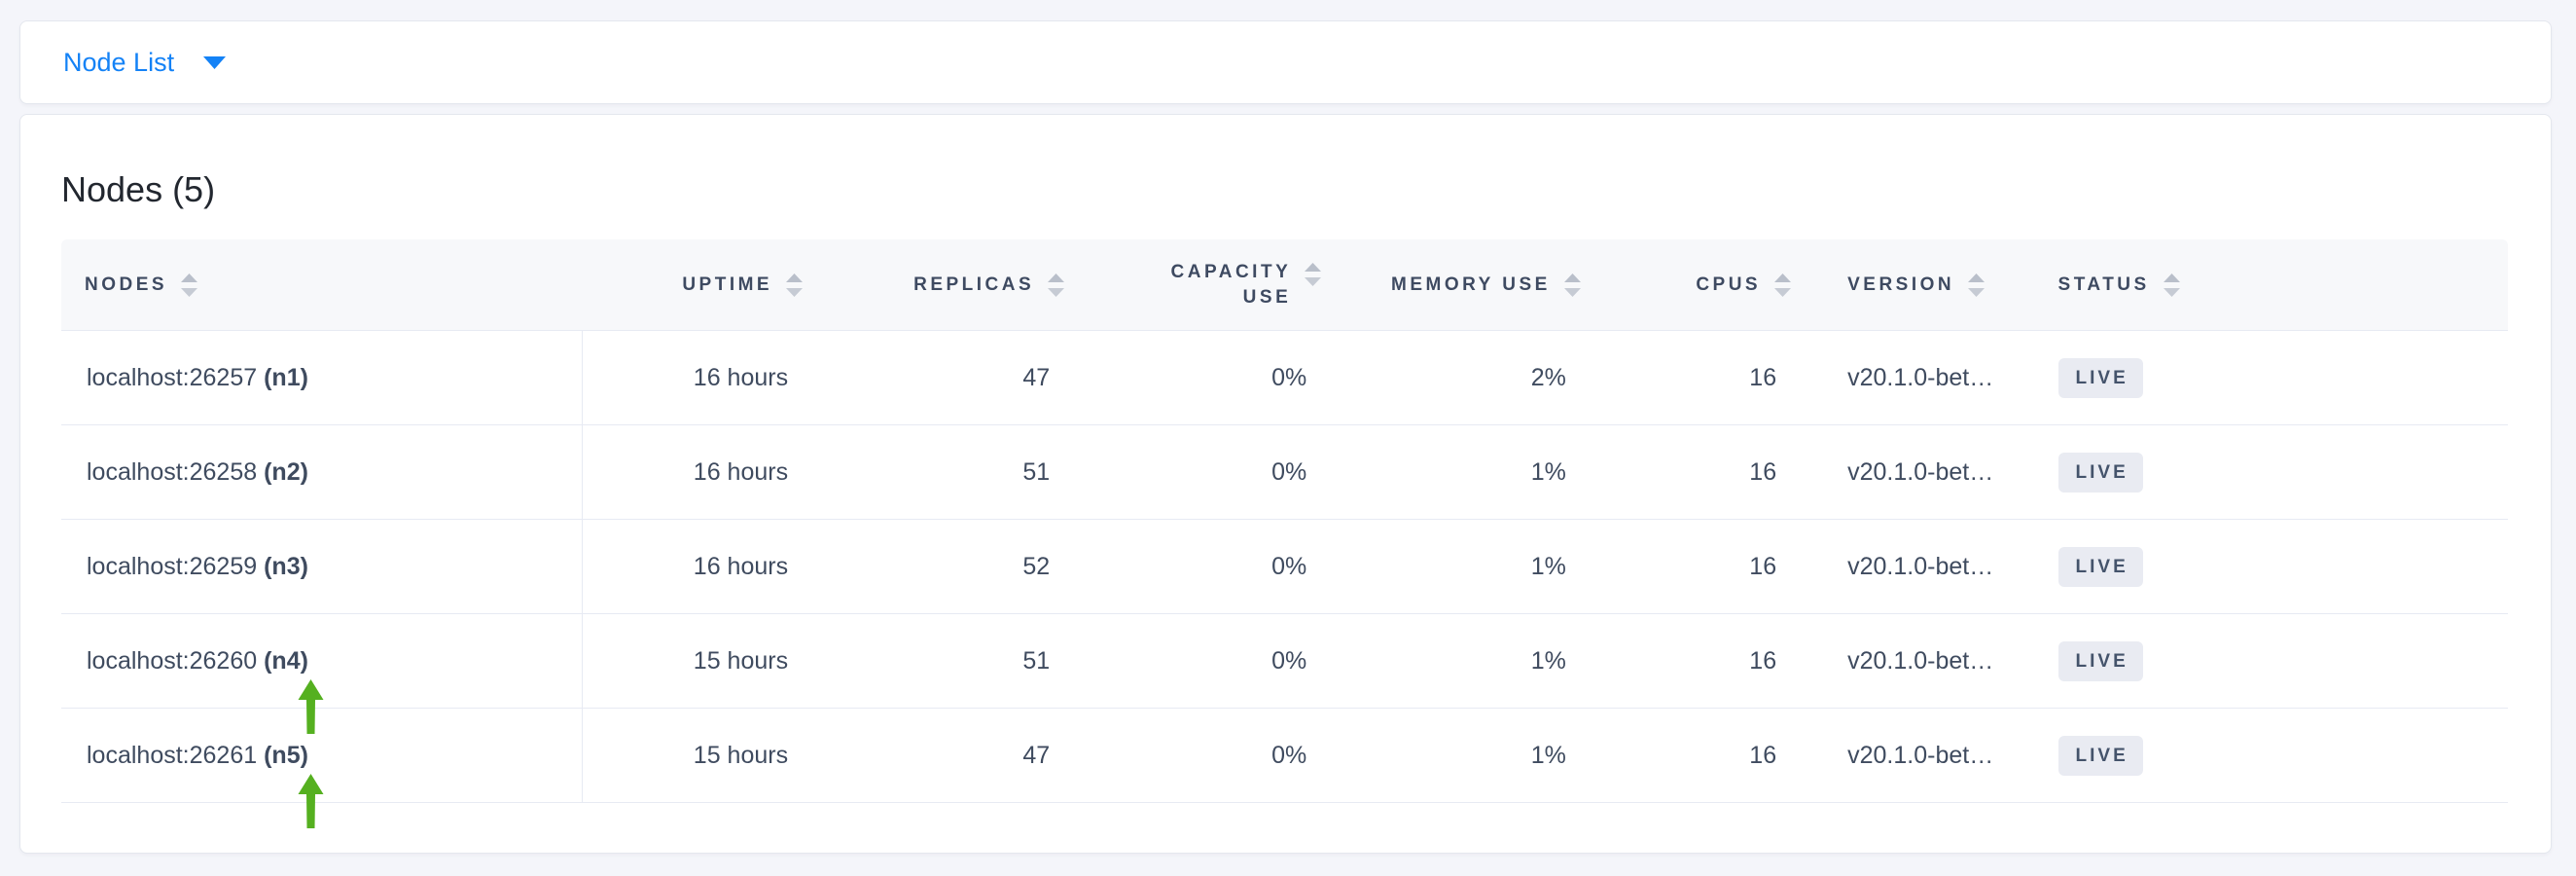 The height and width of the screenshot is (876, 2576). What do you see at coordinates (1901, 285) in the screenshot?
I see `column-label: VERSION` at bounding box center [1901, 285].